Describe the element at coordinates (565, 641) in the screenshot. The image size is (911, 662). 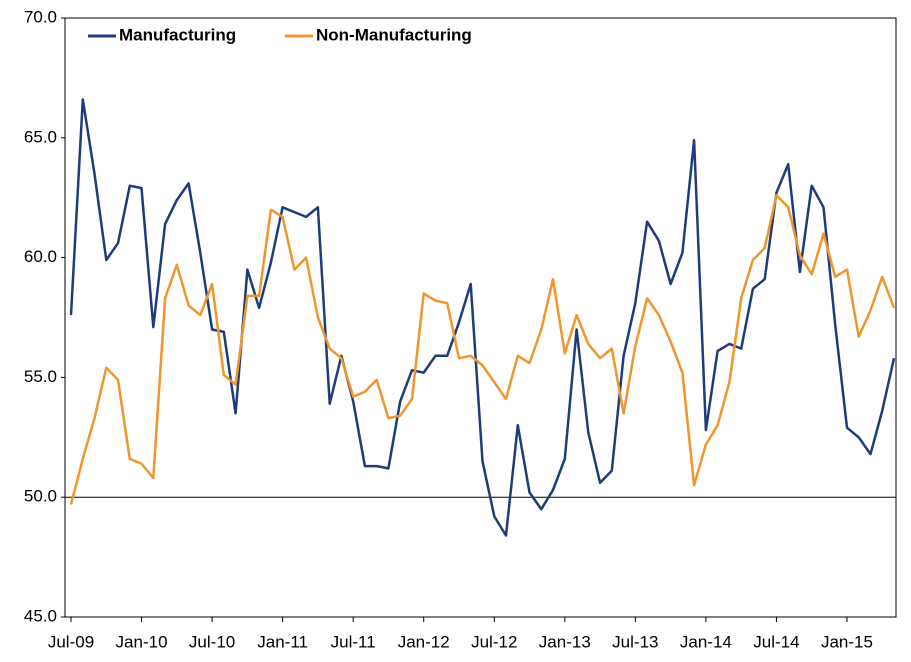
I see `x-tick-label: Jan-13` at that location.